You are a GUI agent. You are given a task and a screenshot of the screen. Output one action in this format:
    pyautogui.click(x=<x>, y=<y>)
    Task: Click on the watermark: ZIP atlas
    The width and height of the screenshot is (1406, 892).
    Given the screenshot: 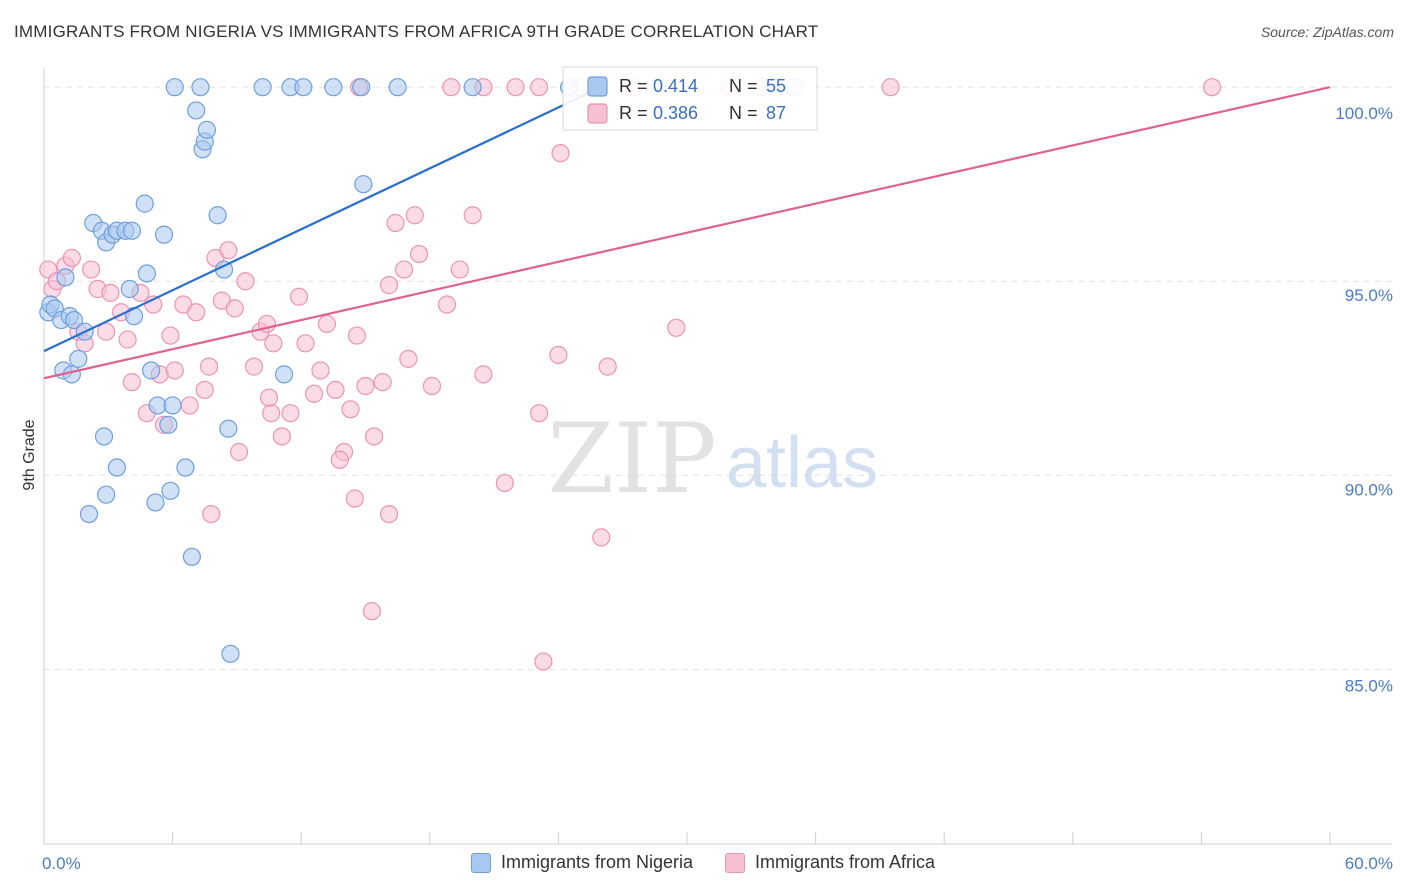 What is the action you would take?
    pyautogui.click(x=712, y=459)
    